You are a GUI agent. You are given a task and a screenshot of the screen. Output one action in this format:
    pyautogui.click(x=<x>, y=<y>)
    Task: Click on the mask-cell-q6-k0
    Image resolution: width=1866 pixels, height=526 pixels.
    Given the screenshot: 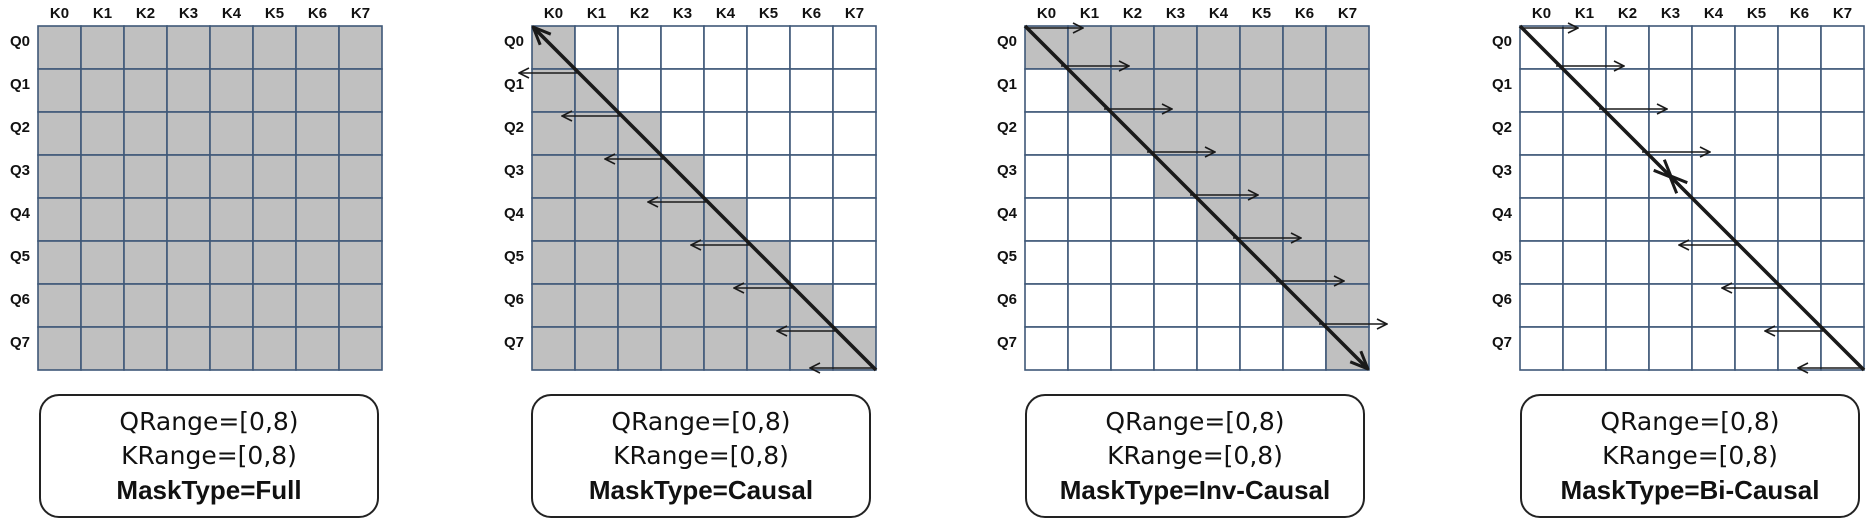 What is the action you would take?
    pyautogui.click(x=1046, y=305)
    